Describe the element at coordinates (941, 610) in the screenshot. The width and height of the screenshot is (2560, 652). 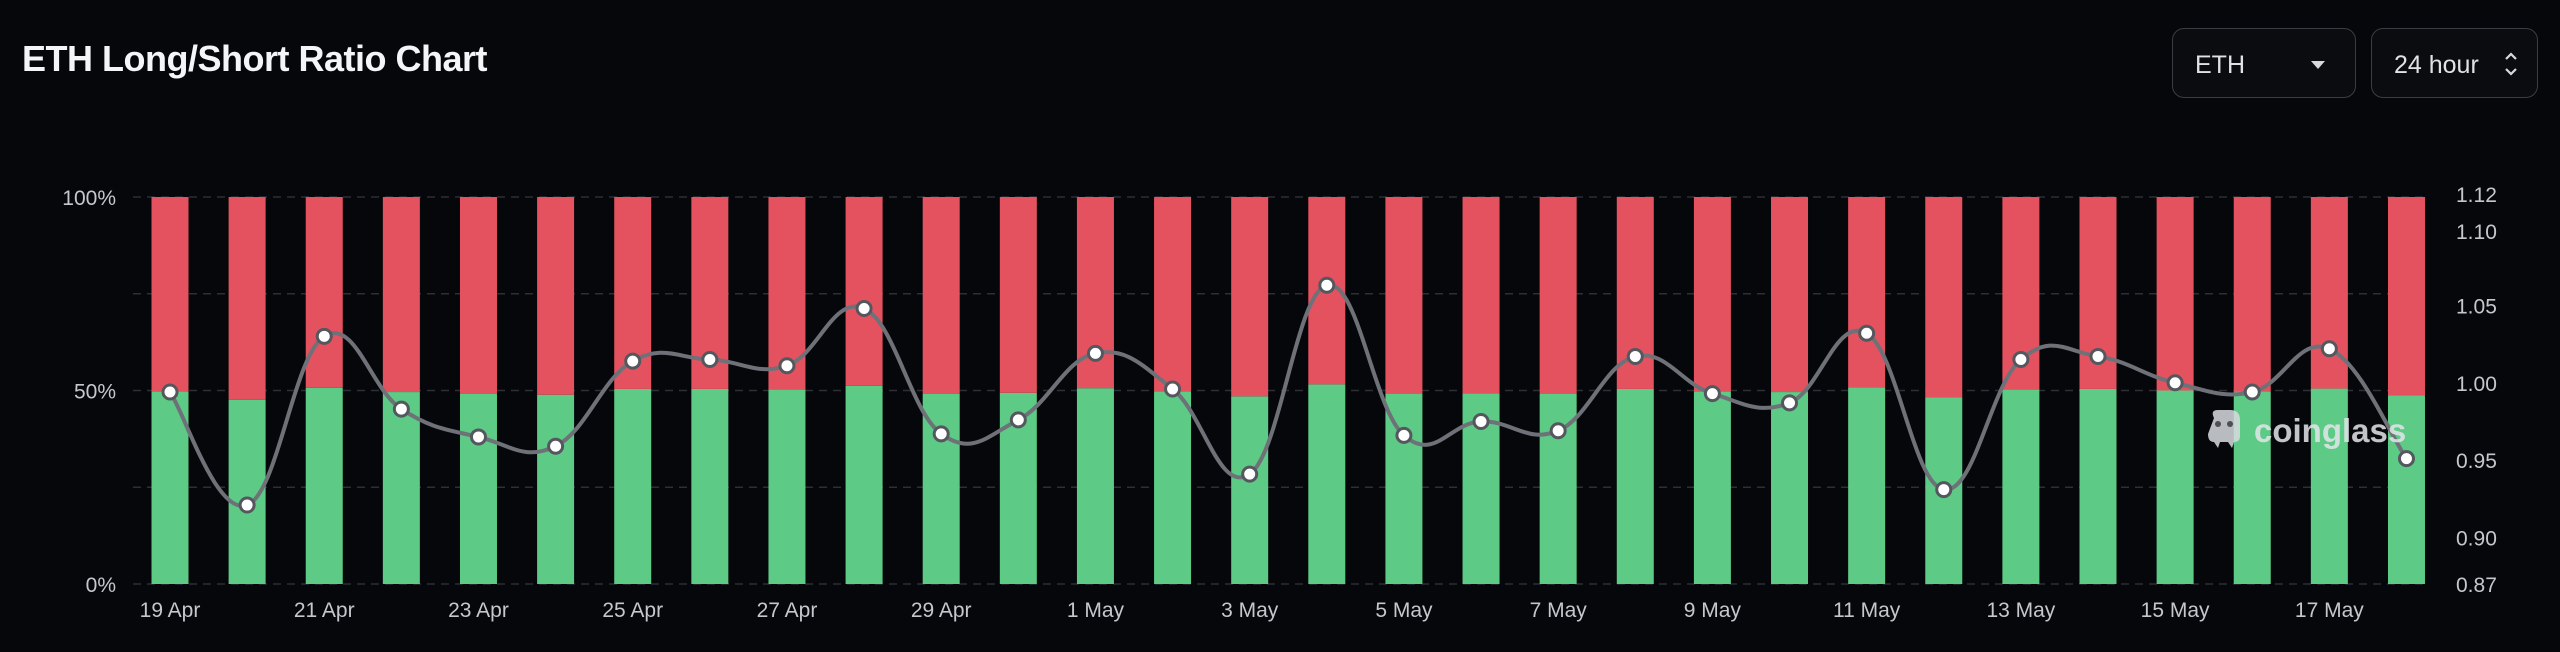
I see `x-tick-label: 29 Apr` at that location.